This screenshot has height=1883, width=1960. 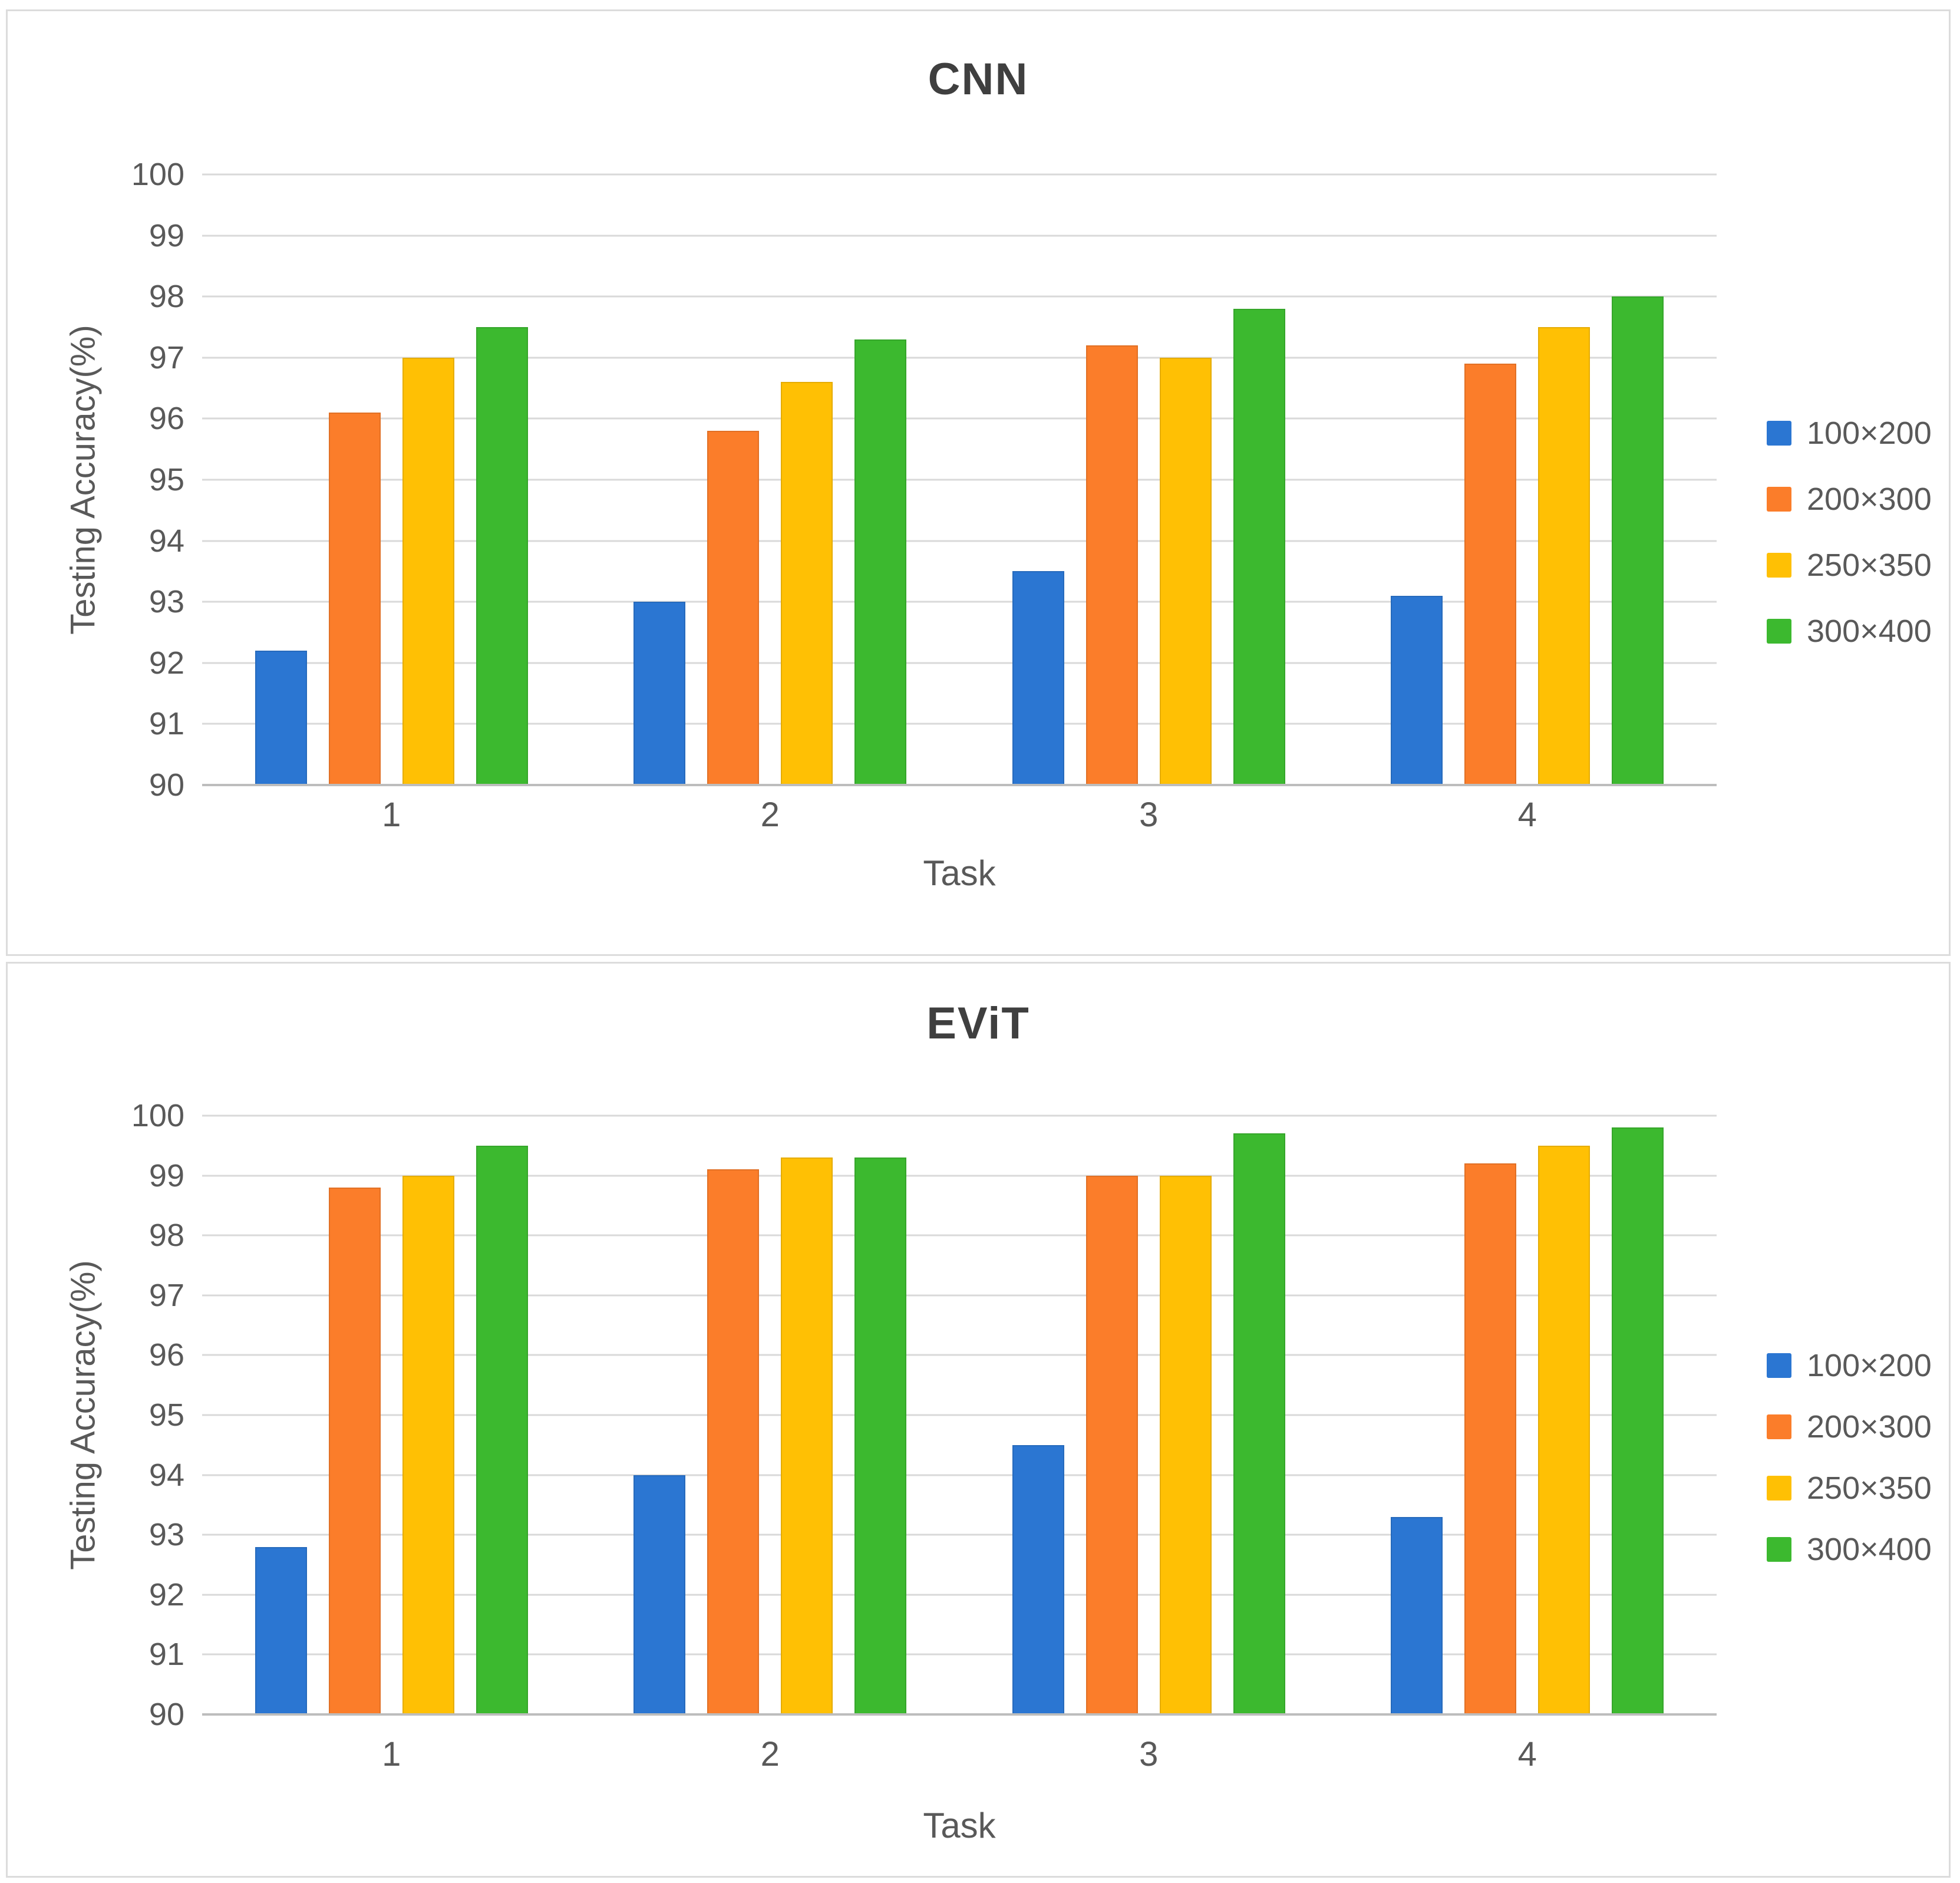 What do you see at coordinates (979, 79) in the screenshot?
I see `chart-title: CNN` at bounding box center [979, 79].